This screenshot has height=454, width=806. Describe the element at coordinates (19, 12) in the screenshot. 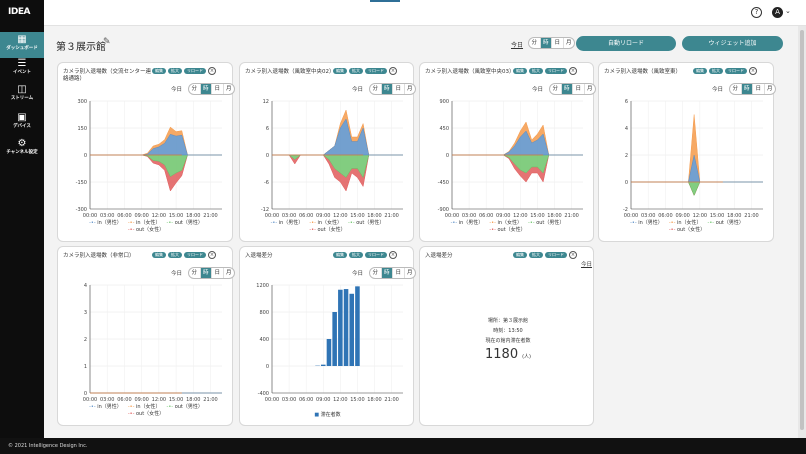

I see `app-logo: IDEA` at that location.